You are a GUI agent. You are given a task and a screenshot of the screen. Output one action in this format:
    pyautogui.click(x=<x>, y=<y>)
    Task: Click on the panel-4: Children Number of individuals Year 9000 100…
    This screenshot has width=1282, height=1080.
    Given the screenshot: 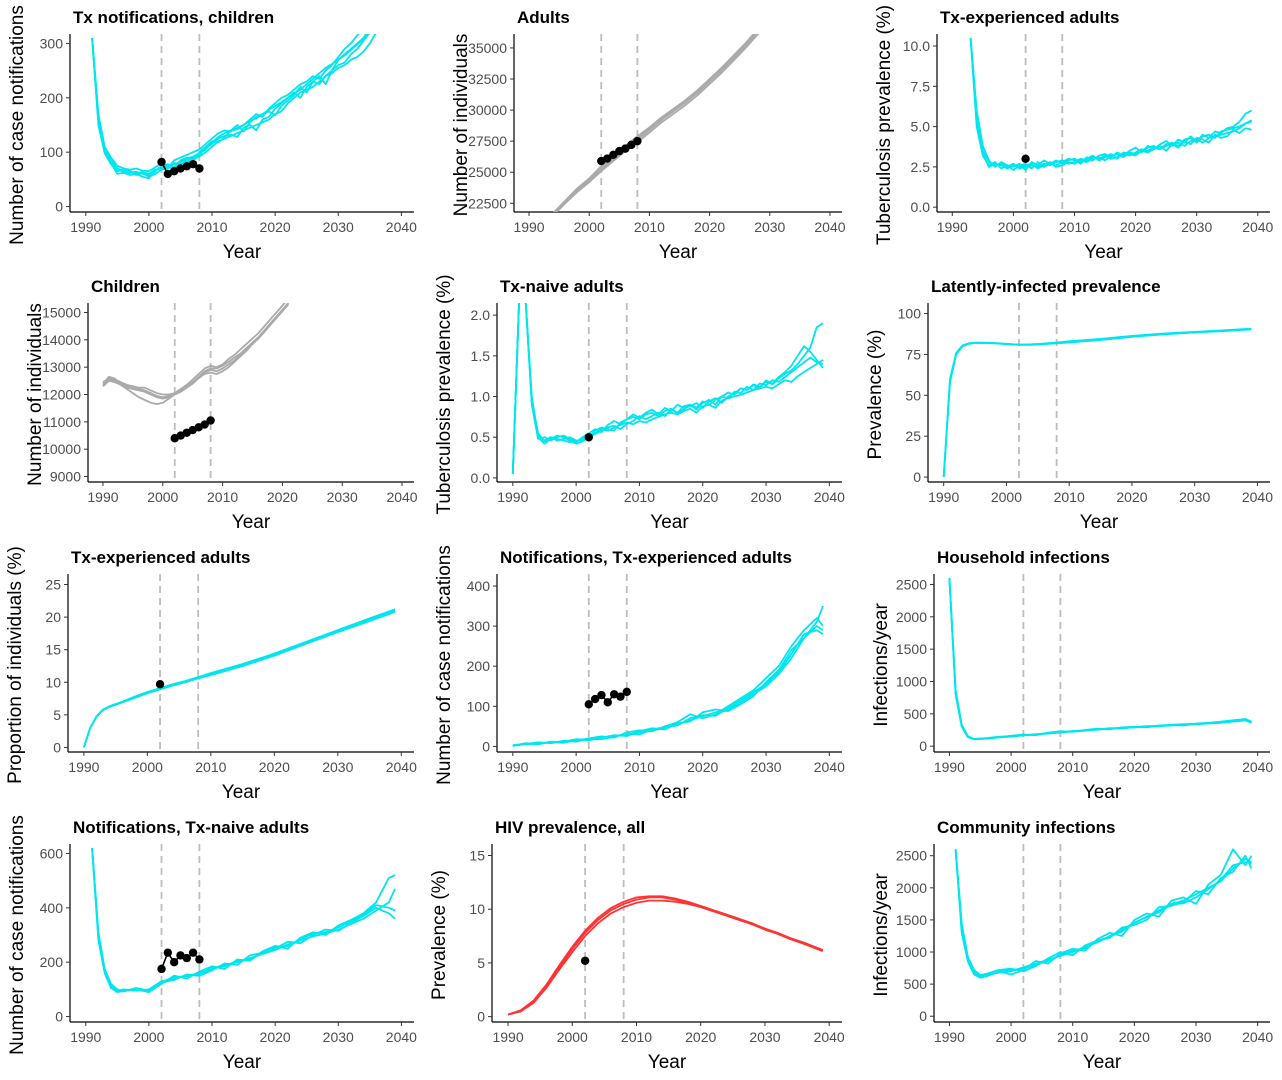 What is the action you would take?
    pyautogui.click(x=221, y=405)
    